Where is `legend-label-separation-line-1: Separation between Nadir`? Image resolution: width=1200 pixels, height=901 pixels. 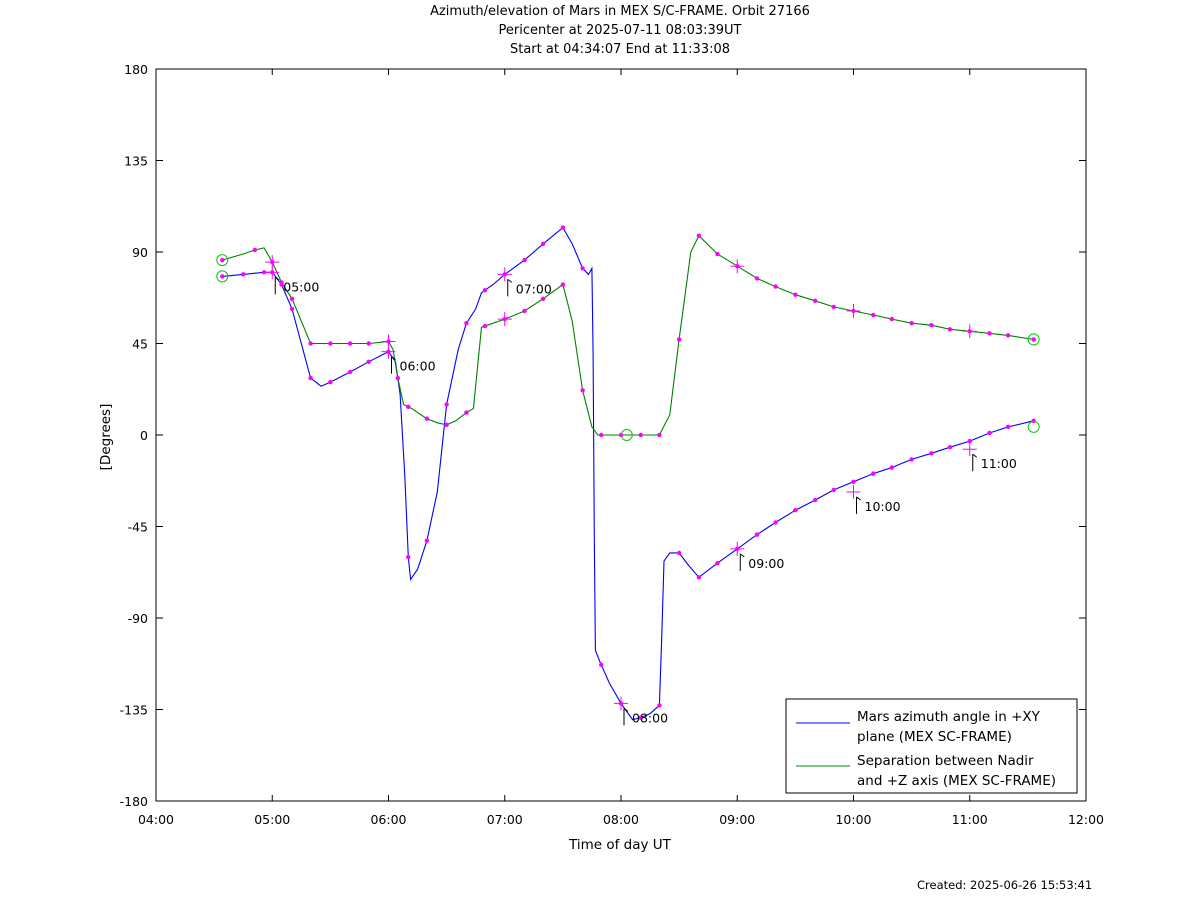 legend-label-separation-line-1: Separation between Nadir is located at coordinates (945, 761).